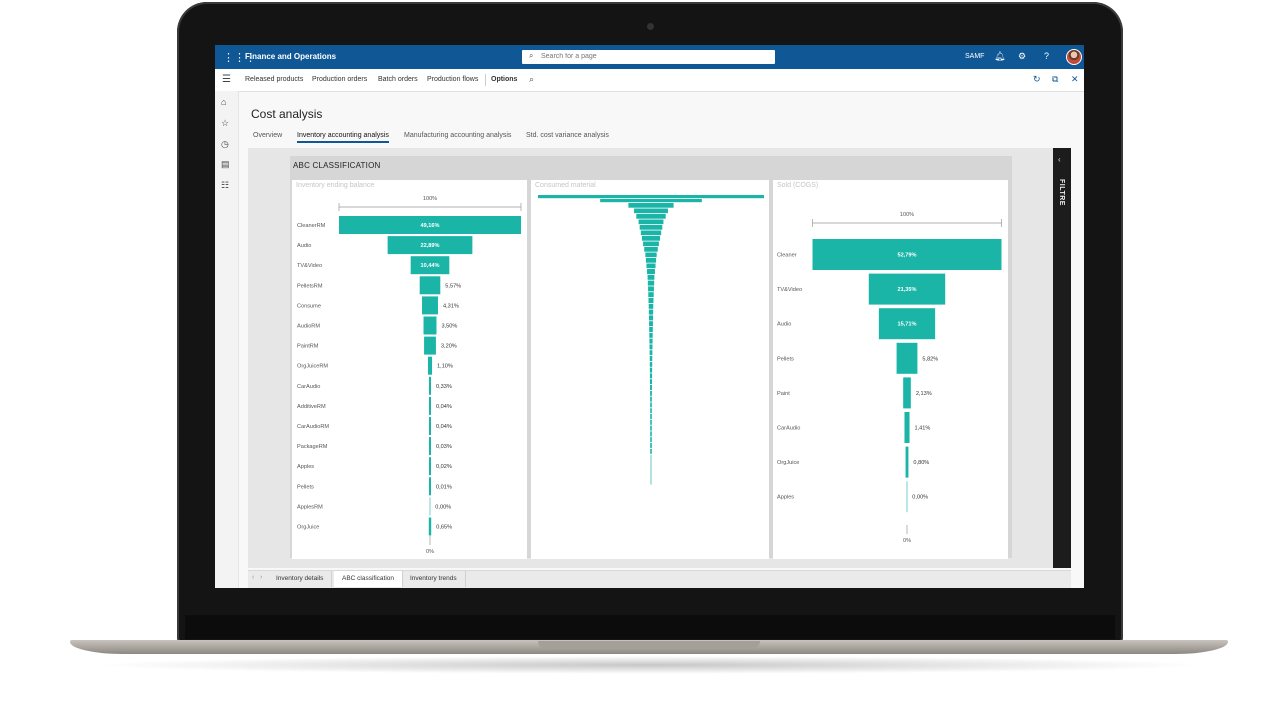 Image resolution: width=1272 pixels, height=702 pixels. What do you see at coordinates (291, 56) in the screenshot?
I see `app-title: Finance and Operations` at bounding box center [291, 56].